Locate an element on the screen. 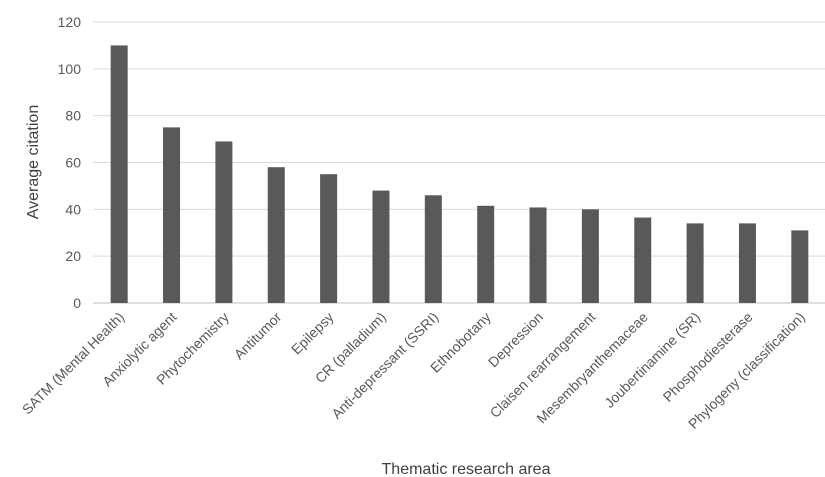 The image size is (825, 477). y-tick-label: 0 is located at coordinates (77, 303).